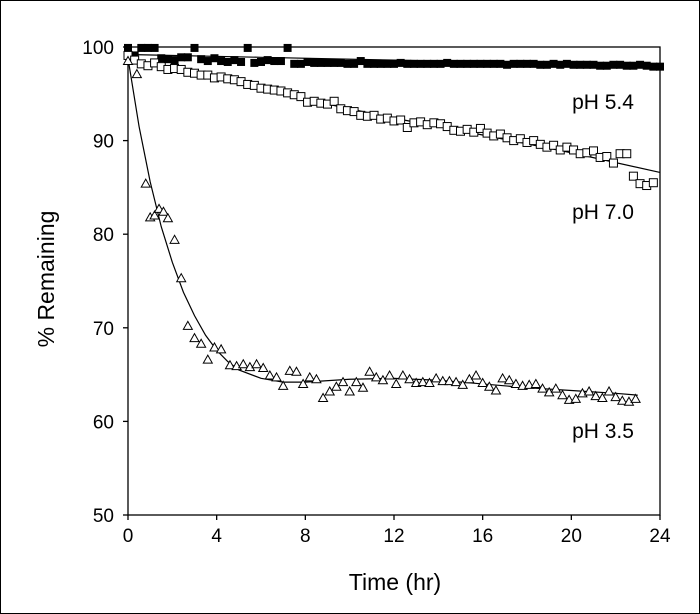  What do you see at coordinates (603, 212) in the screenshot?
I see `series-label: pH 7.0` at bounding box center [603, 212].